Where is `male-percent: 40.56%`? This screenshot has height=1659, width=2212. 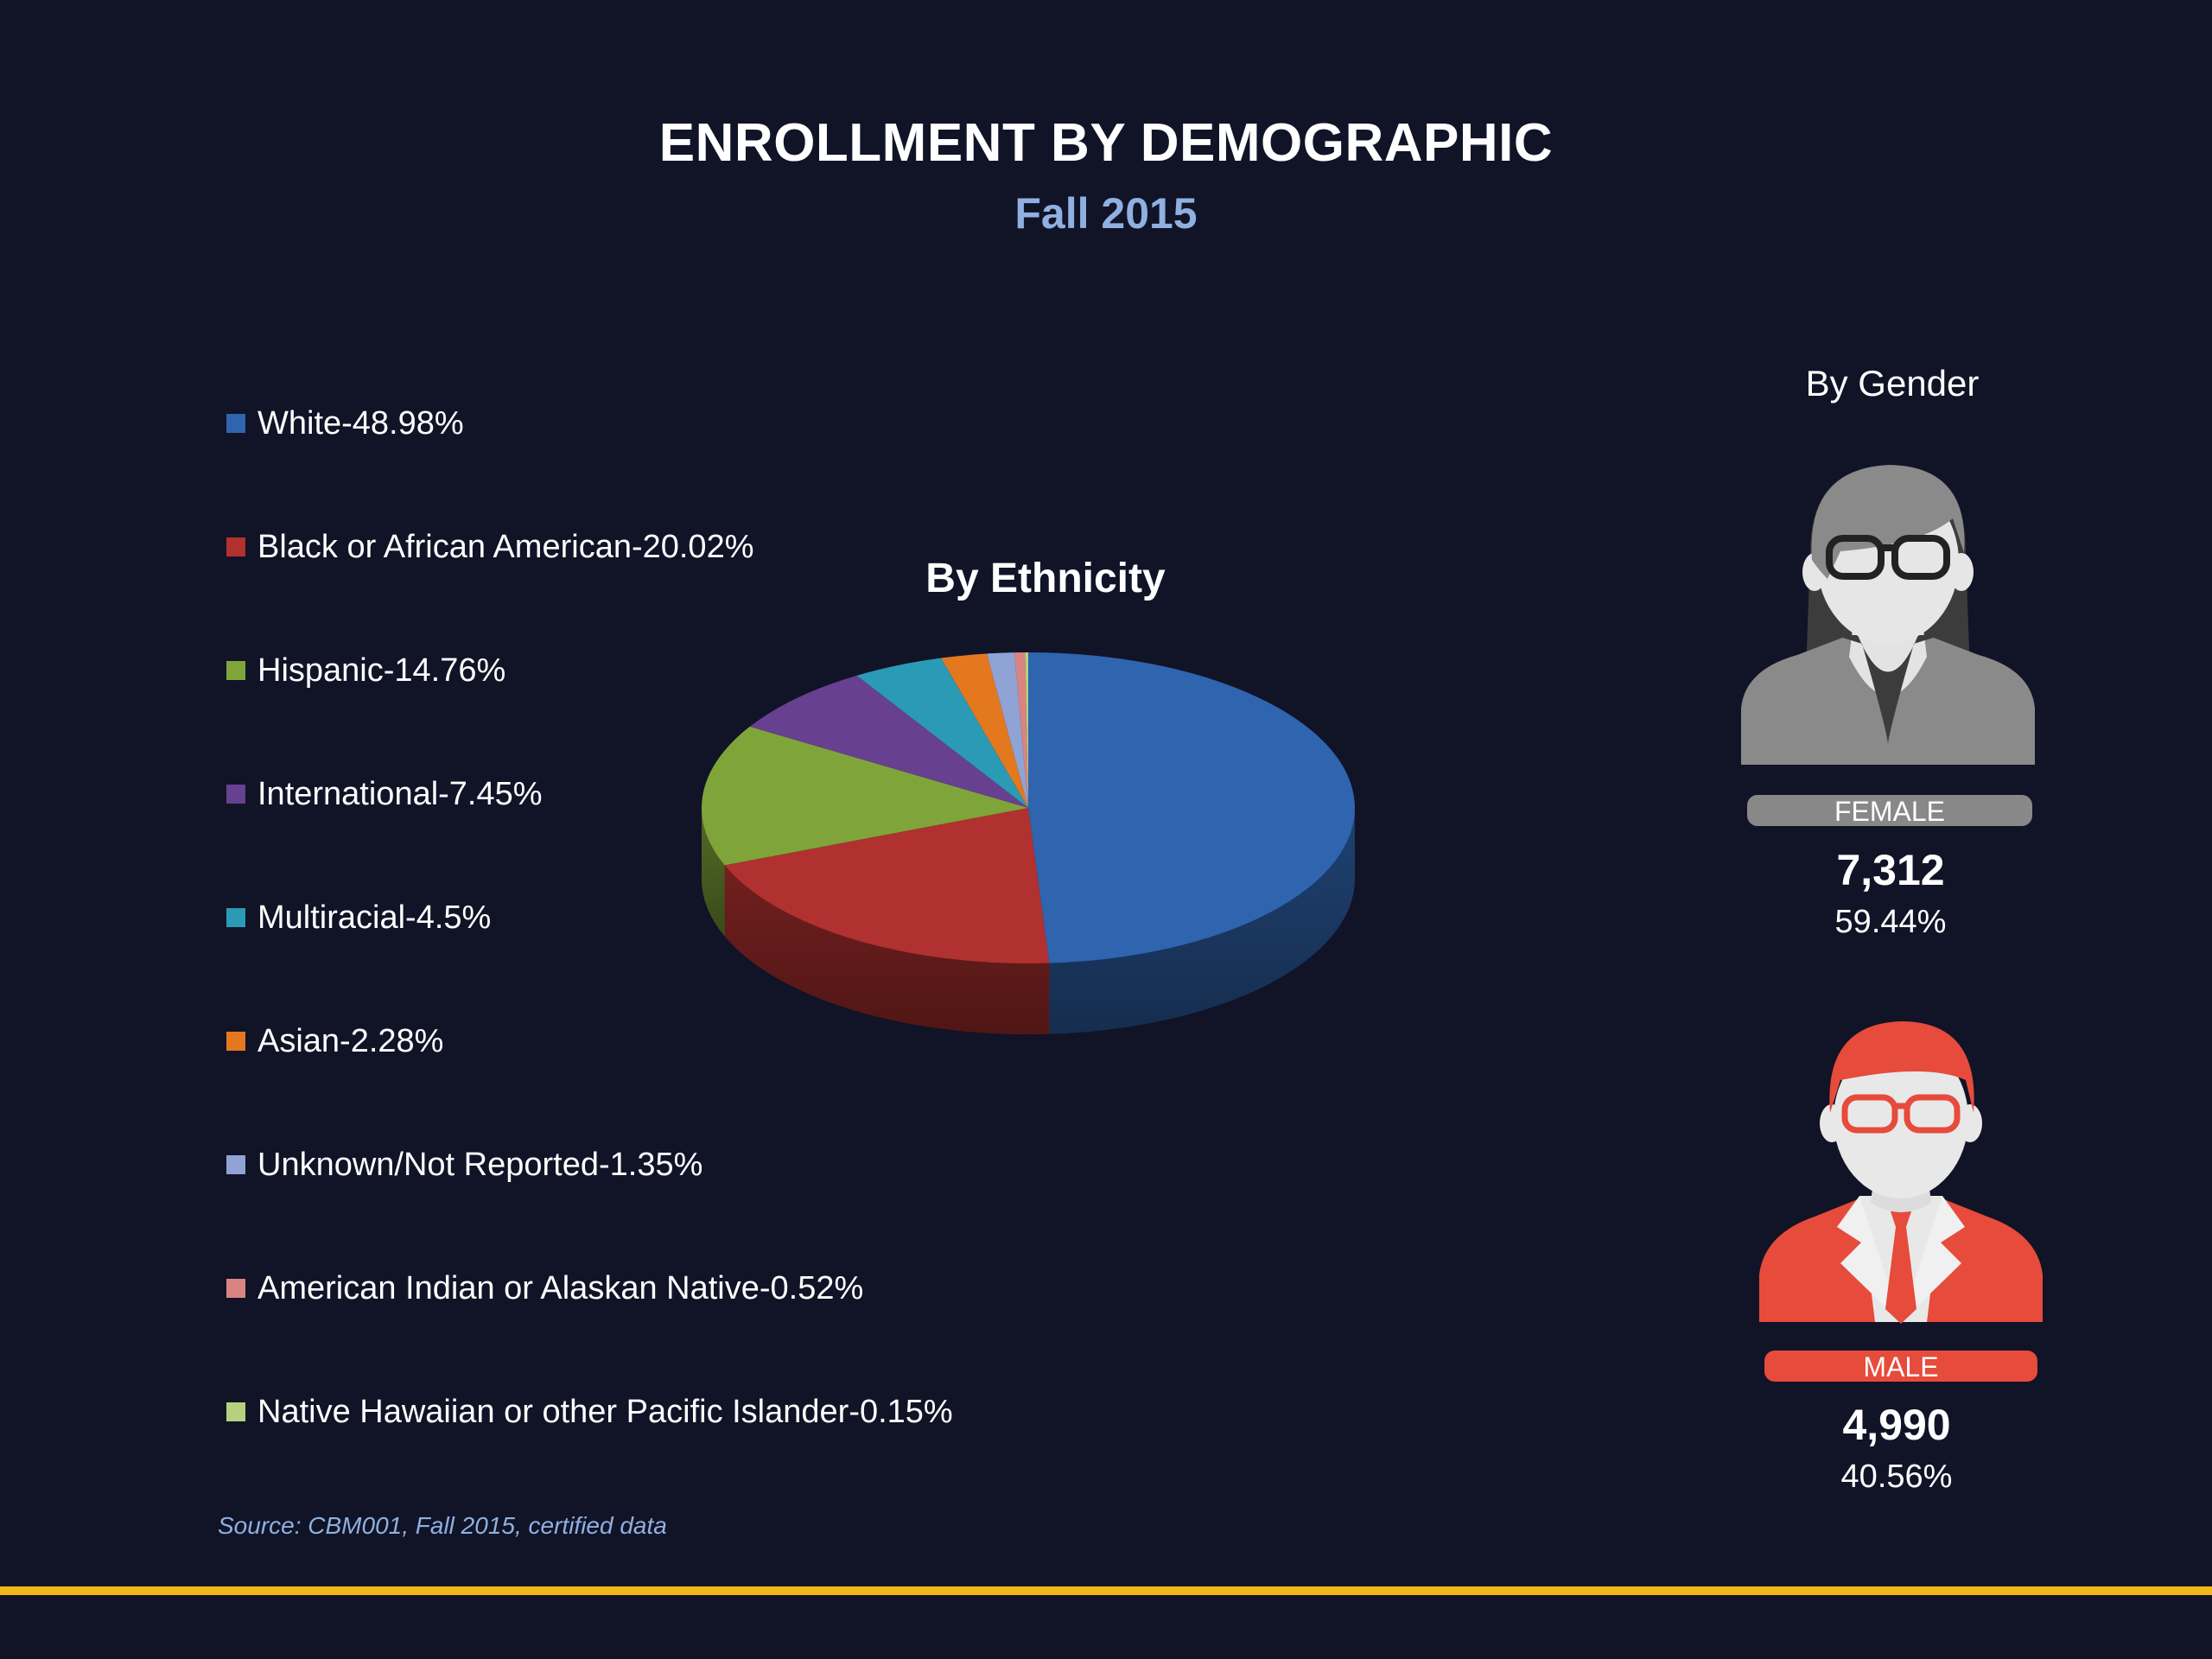 male-percent: 40.56% is located at coordinates (1897, 1477).